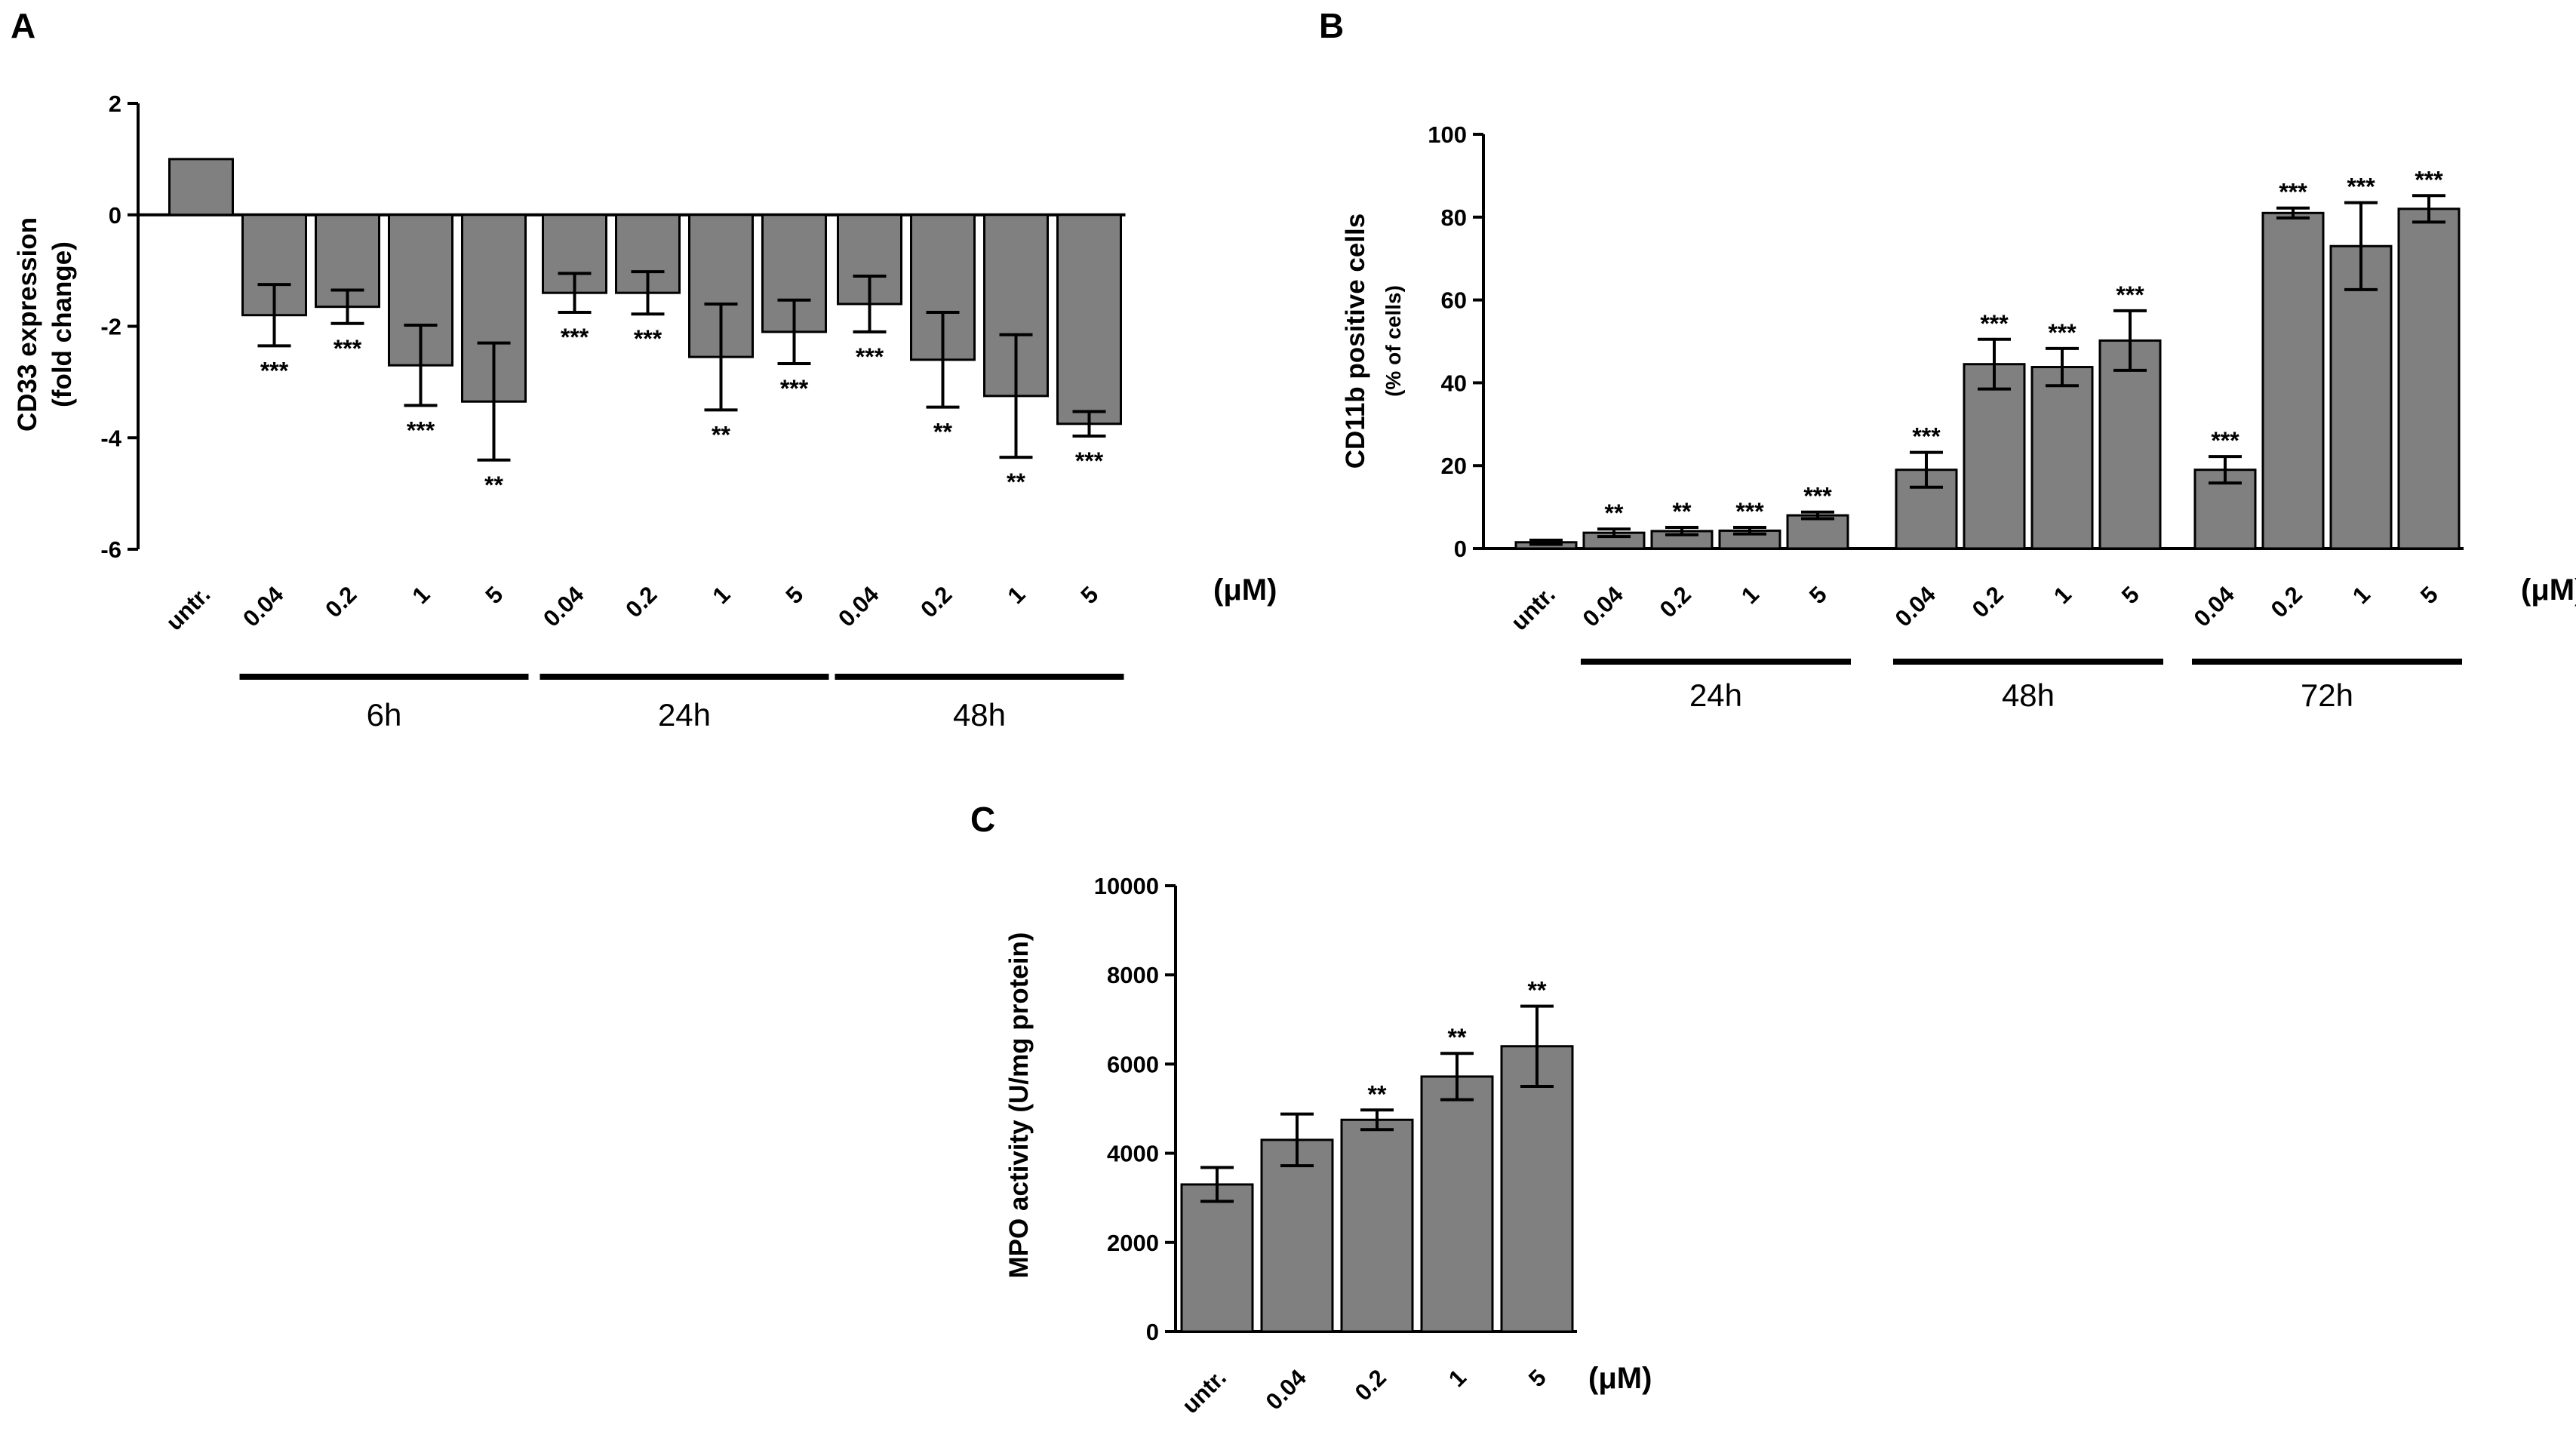  What do you see at coordinates (982, 819) in the screenshot?
I see `panel-letter-c: C` at bounding box center [982, 819].